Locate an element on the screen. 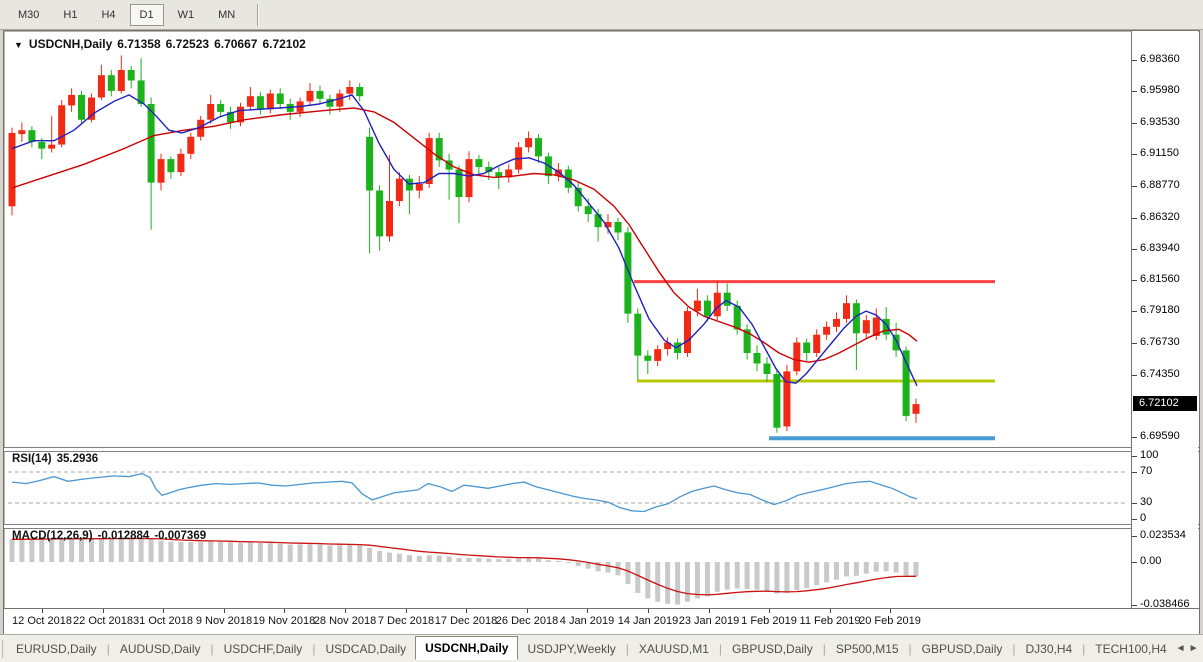  timeframe-button-w1: W1 is located at coordinates (186, 14).